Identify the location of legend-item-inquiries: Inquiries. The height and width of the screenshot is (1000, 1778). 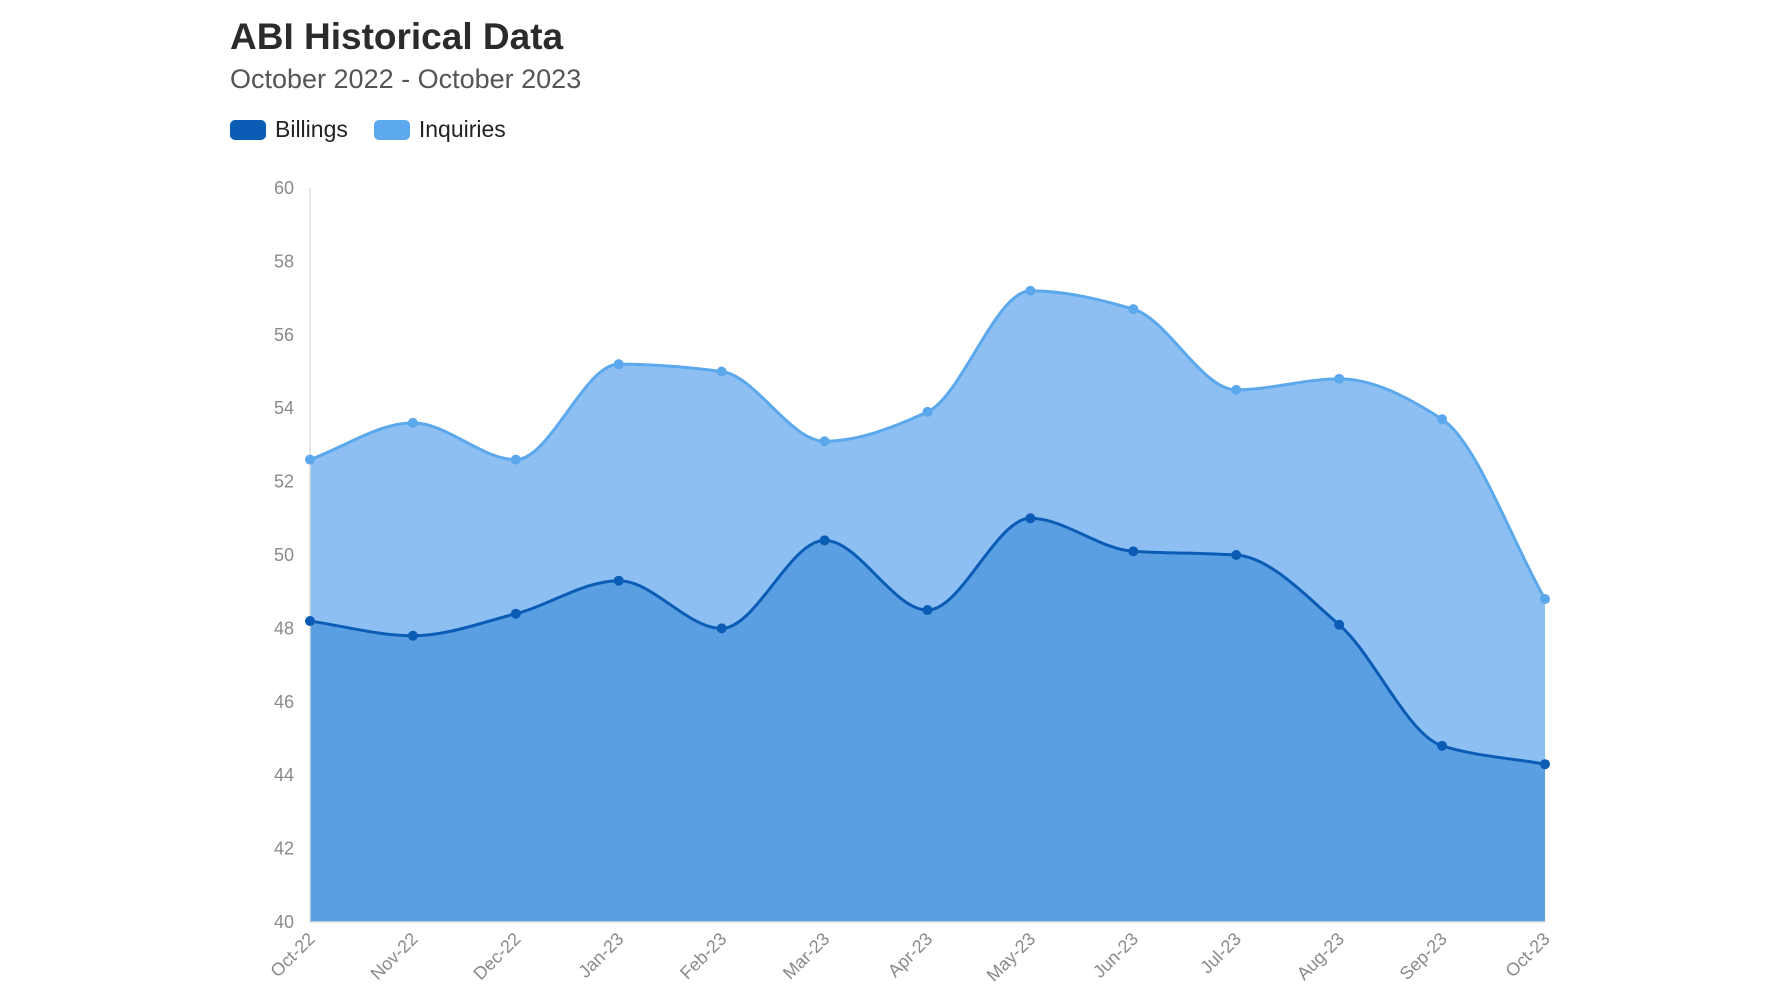
(439, 129).